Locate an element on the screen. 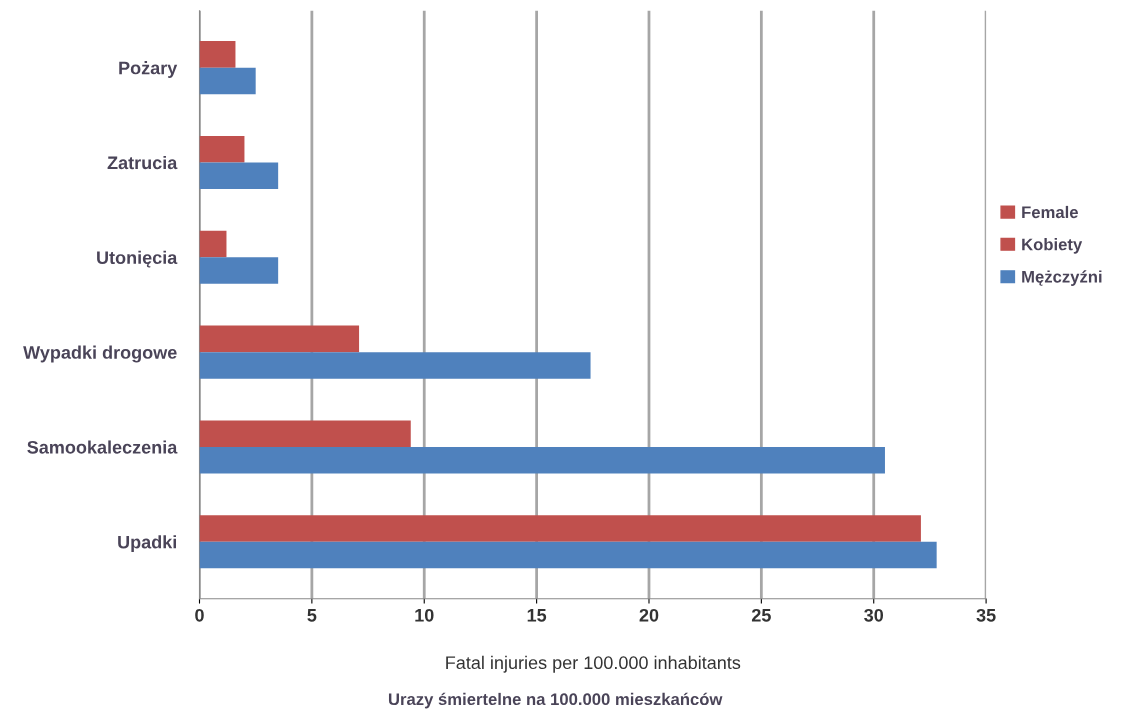 This screenshot has width=1140, height=717. y-tick-label: Upadki is located at coordinates (147, 544).